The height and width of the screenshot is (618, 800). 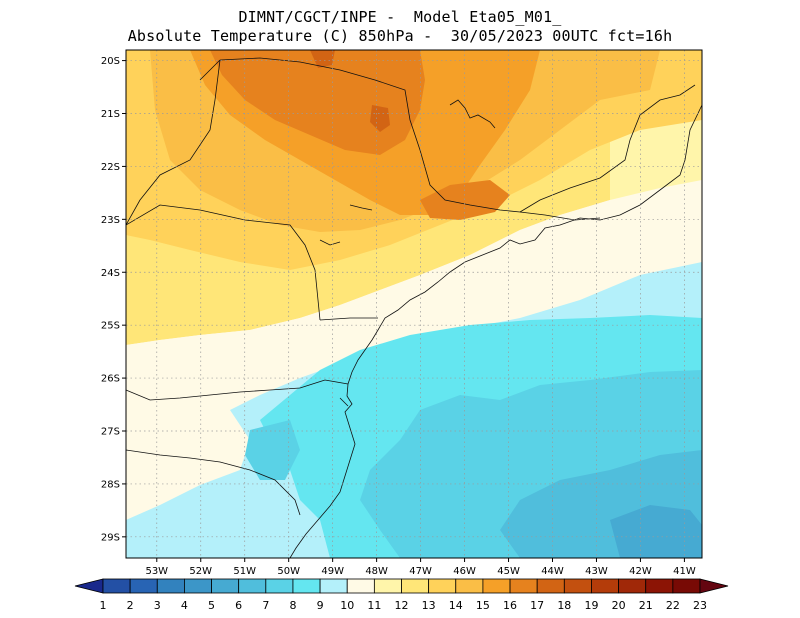 What do you see at coordinates (673, 605) in the screenshot?
I see `colorbar-label: 22` at bounding box center [673, 605].